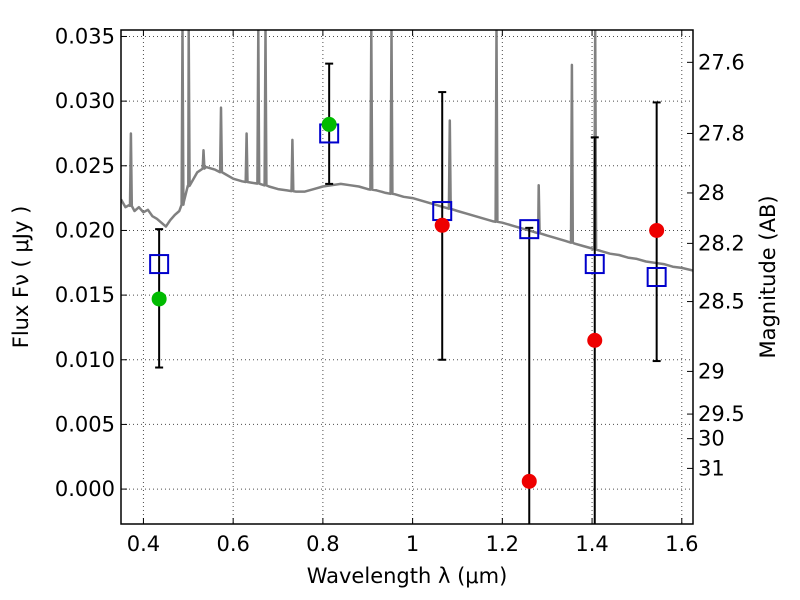 The image size is (800, 600). What do you see at coordinates (591, 544) in the screenshot?
I see `x-tick-label: 1.4` at bounding box center [591, 544].